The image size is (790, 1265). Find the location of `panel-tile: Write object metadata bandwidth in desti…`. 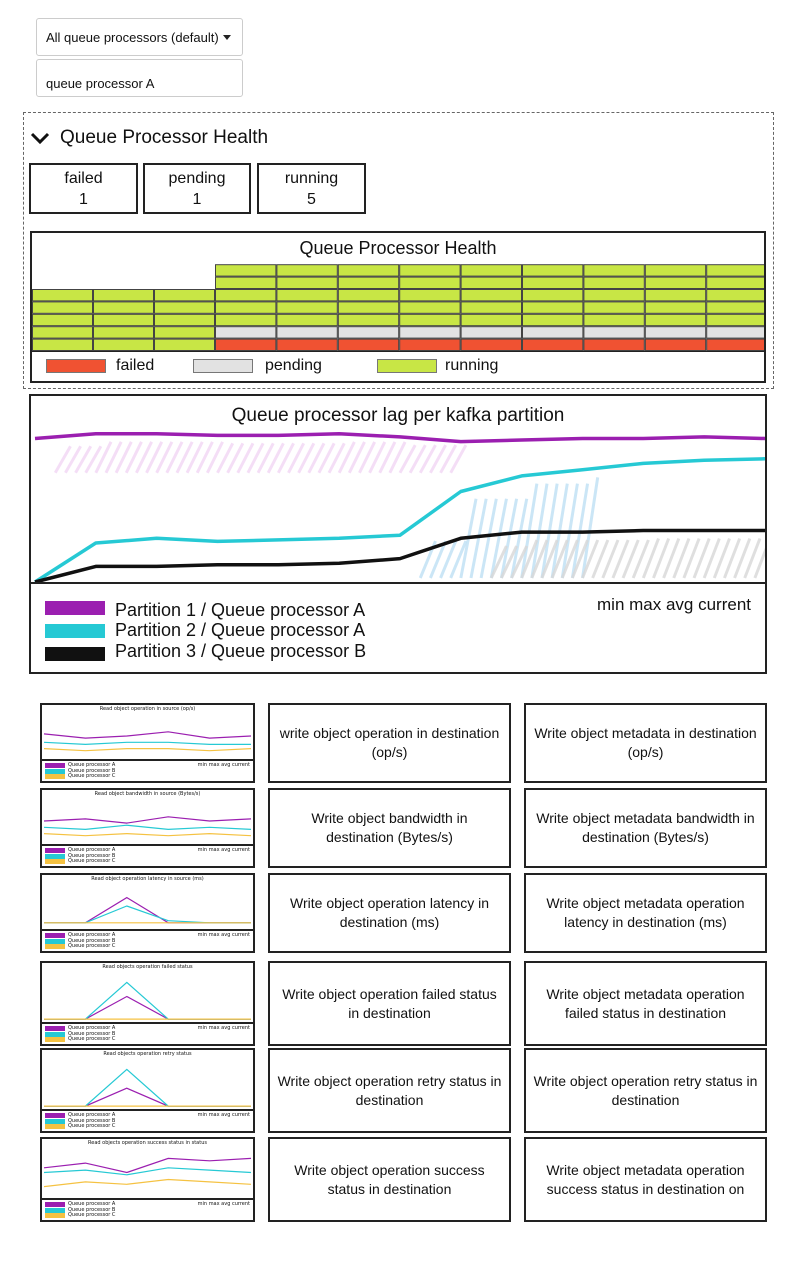

panel-tile: Write object metadata bandwidth in desti… is located at coordinates (645, 828).